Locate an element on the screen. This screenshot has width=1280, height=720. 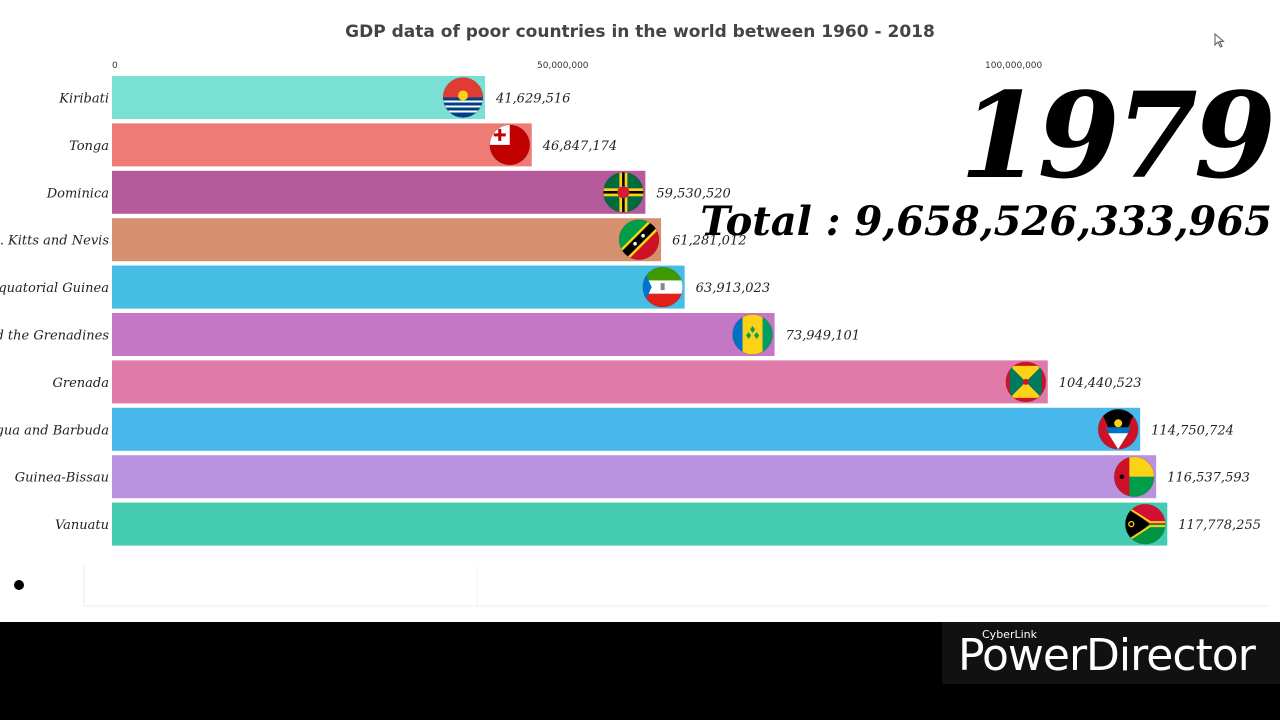
mini-timeline is located at coordinates (676, 586).